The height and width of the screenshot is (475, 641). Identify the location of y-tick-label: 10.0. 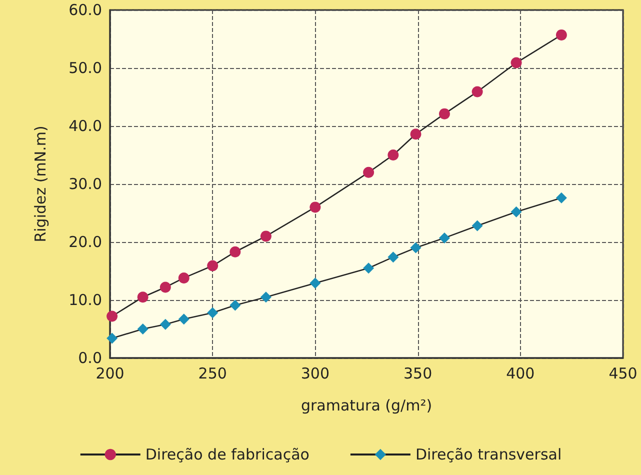
(85, 300).